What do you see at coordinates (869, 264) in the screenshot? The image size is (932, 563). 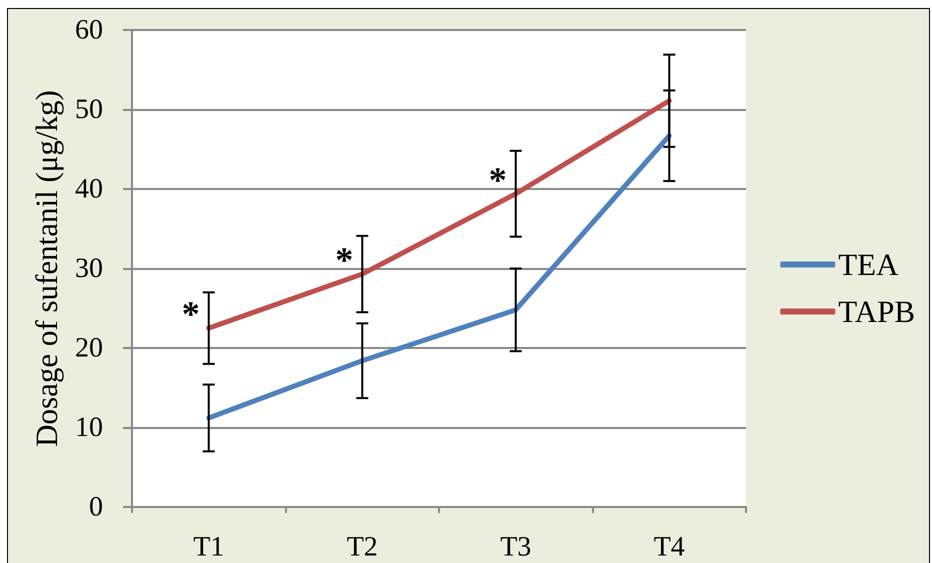 I see `legend-label: TEA` at bounding box center [869, 264].